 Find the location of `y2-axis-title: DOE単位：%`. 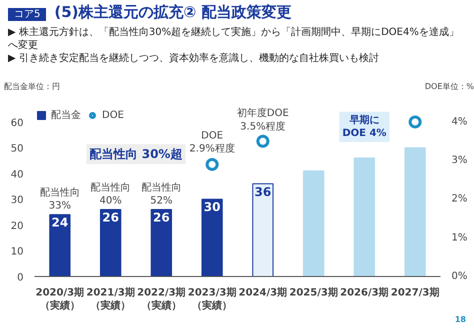

y2-axis-title: DOE単位：% is located at coordinates (449, 86).